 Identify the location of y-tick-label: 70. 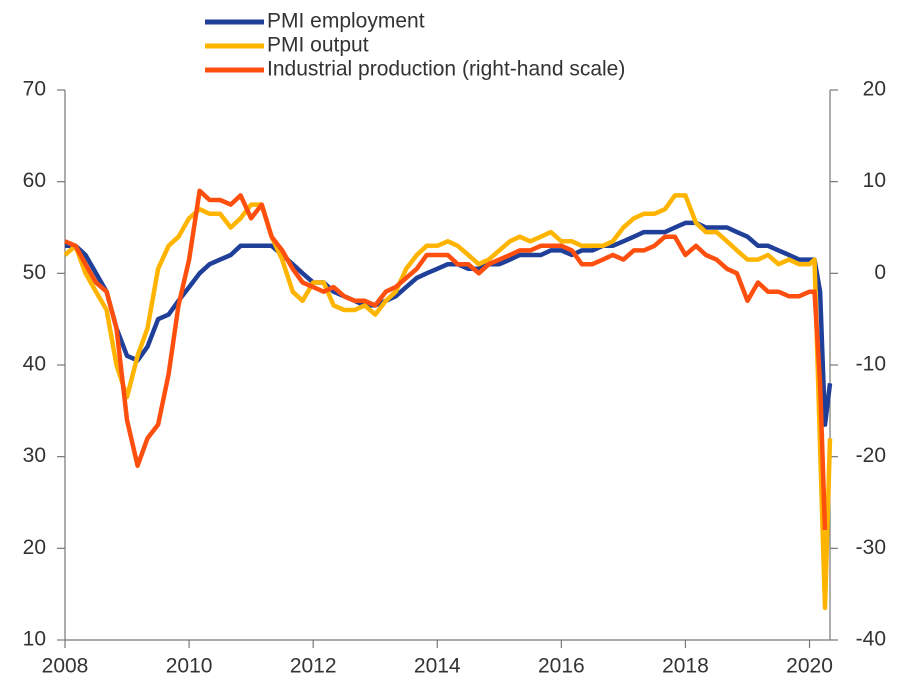
(34, 89).